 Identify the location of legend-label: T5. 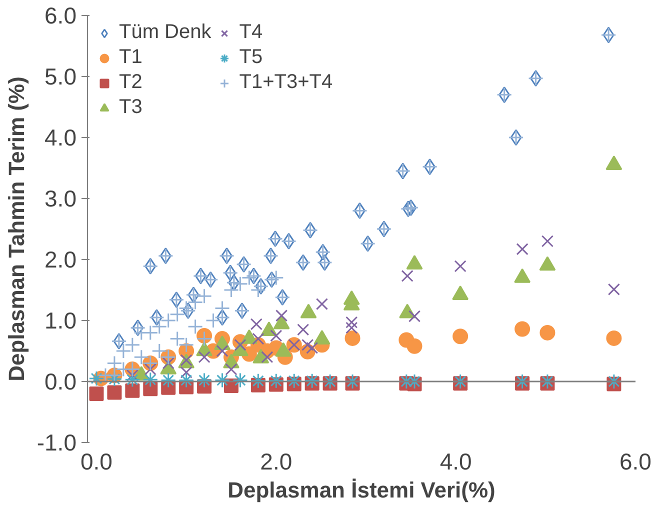
(251, 57).